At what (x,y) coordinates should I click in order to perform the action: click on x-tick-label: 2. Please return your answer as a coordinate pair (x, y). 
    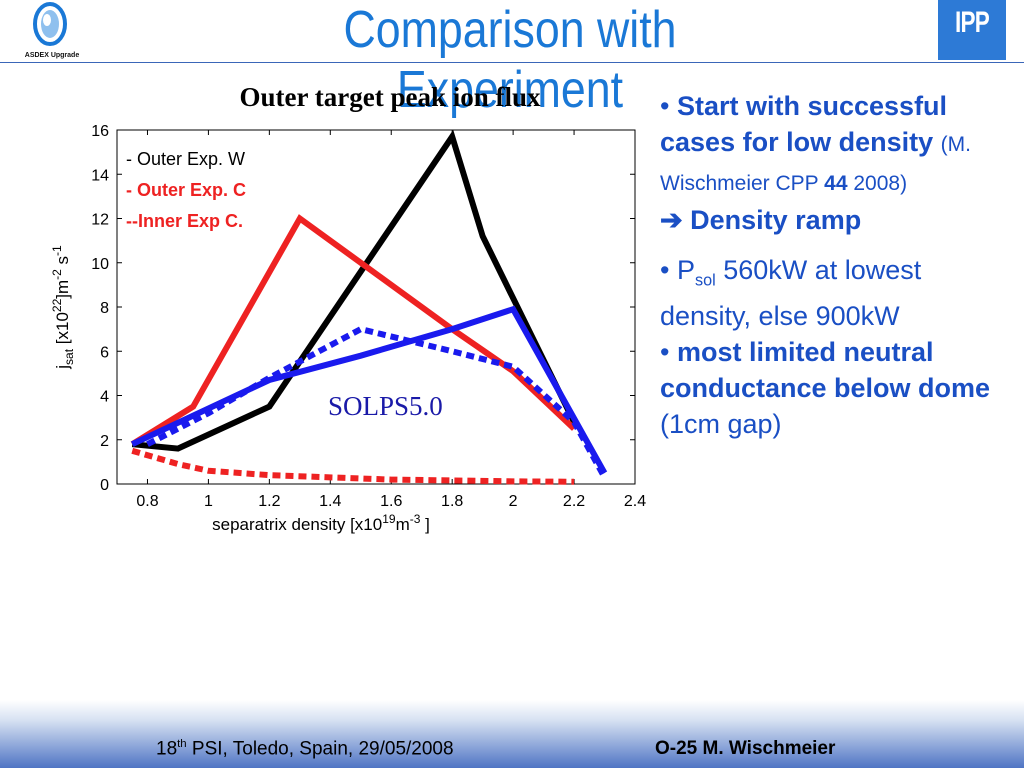
    Looking at the image, I should click on (513, 501).